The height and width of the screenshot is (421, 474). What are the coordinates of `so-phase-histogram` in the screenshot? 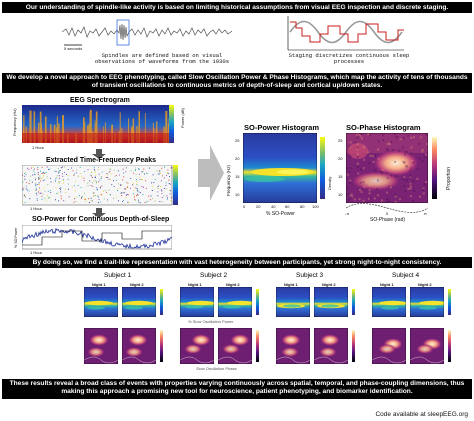 It's located at (387, 168).